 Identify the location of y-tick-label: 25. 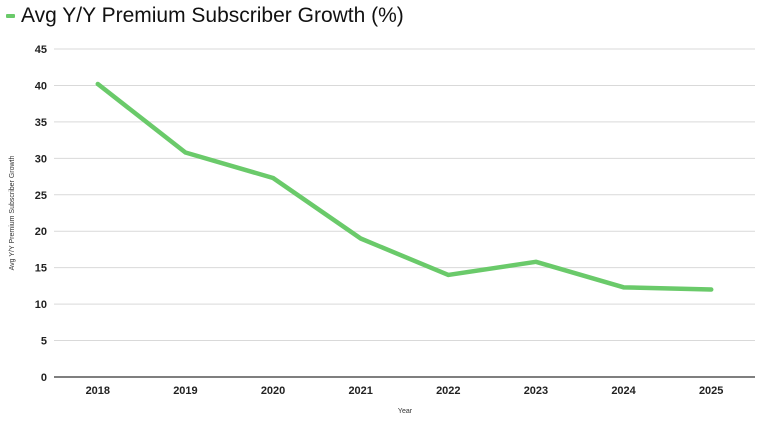
(41, 196).